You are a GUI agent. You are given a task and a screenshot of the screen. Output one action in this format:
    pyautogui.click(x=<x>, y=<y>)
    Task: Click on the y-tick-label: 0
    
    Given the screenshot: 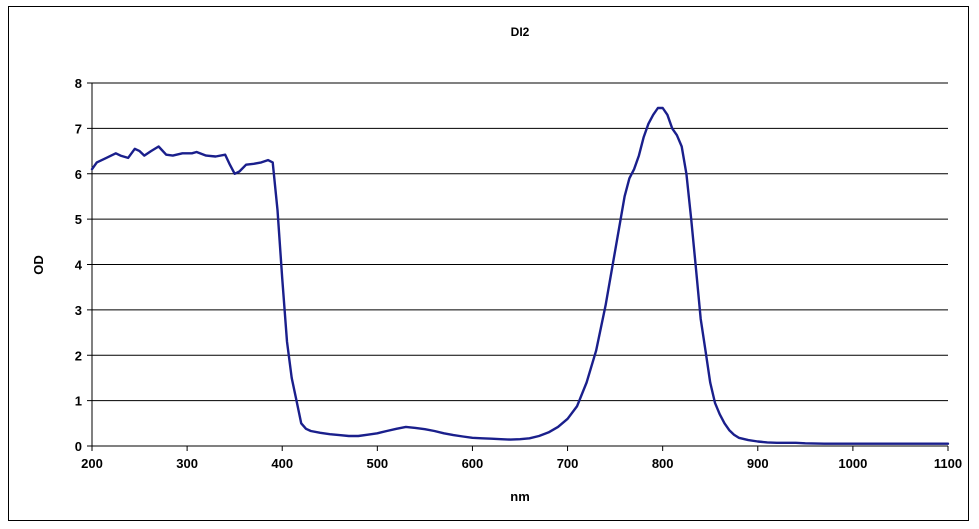 What is the action you would take?
    pyautogui.click(x=78, y=446)
    